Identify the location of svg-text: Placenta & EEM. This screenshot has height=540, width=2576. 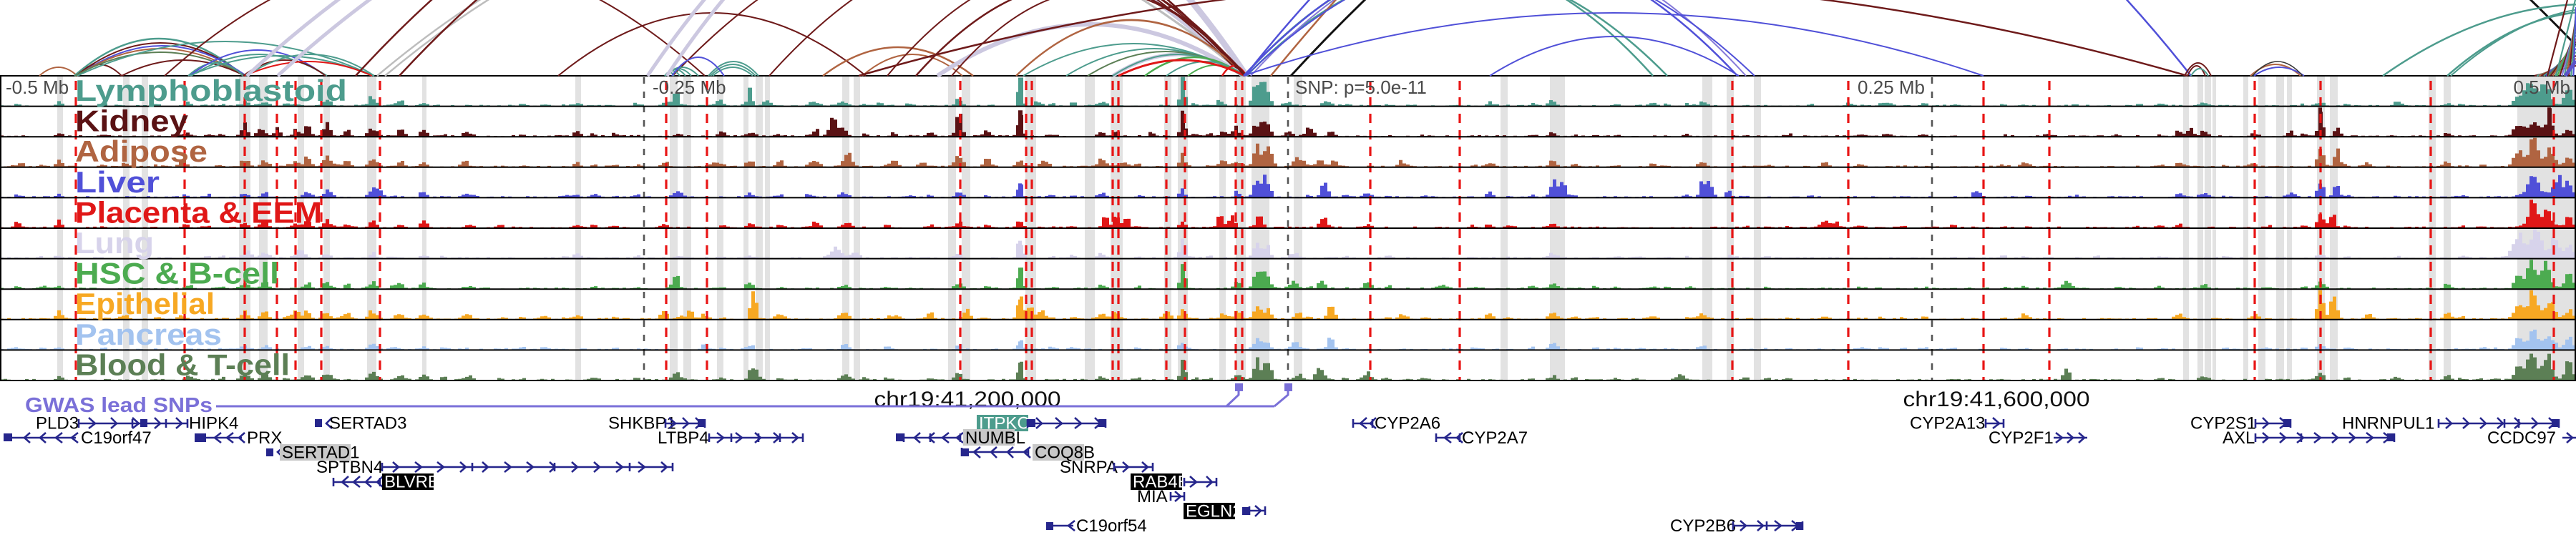
(198, 212).